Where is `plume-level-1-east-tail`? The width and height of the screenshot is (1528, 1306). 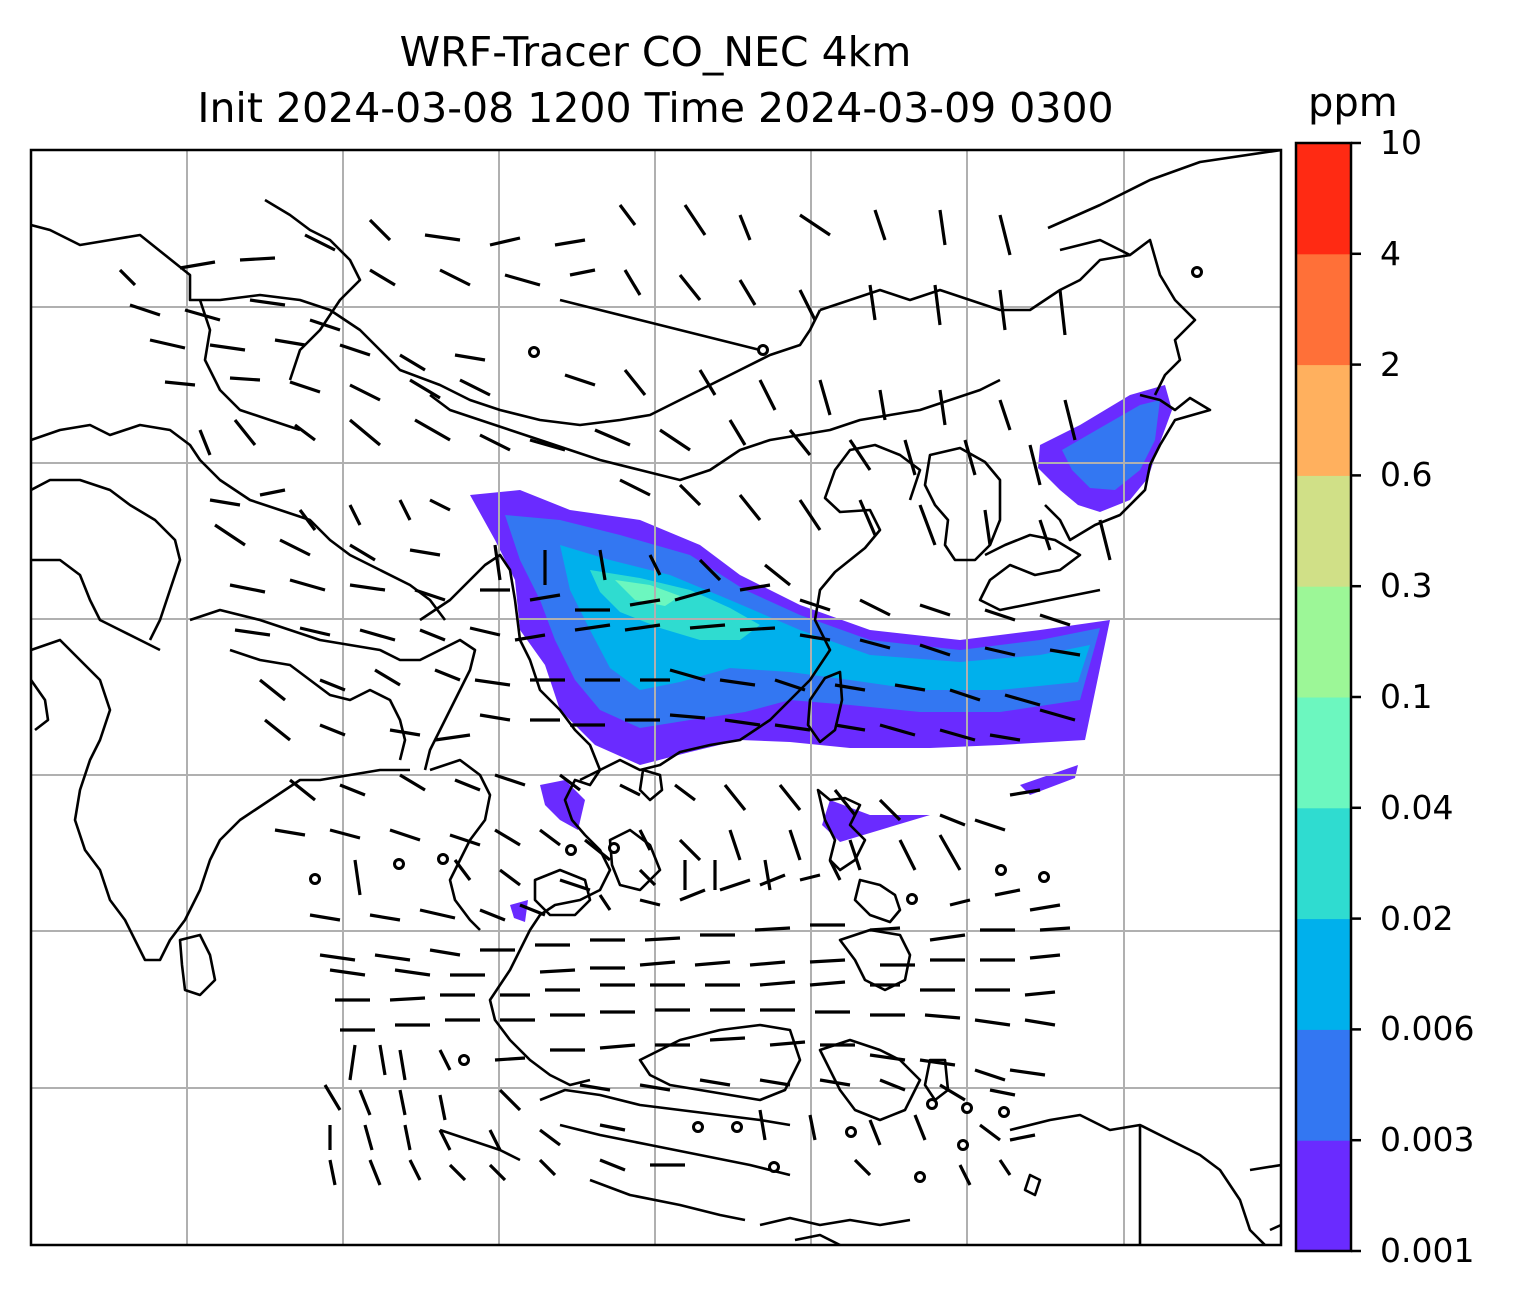 plume-level-1-east-tail is located at coordinates (1049, 780).